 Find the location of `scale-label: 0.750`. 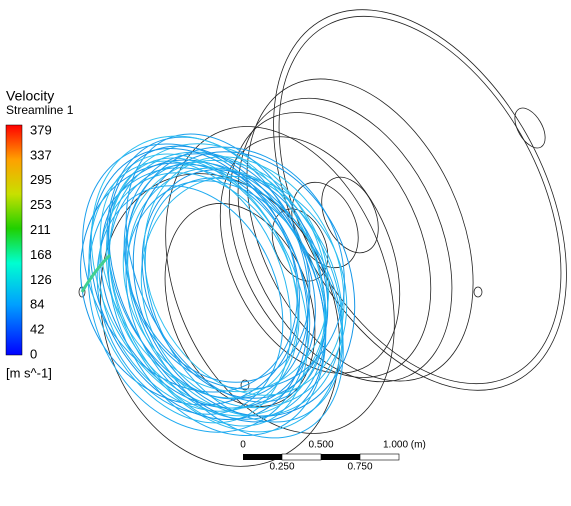

scale-label: 0.750 is located at coordinates (359, 467).